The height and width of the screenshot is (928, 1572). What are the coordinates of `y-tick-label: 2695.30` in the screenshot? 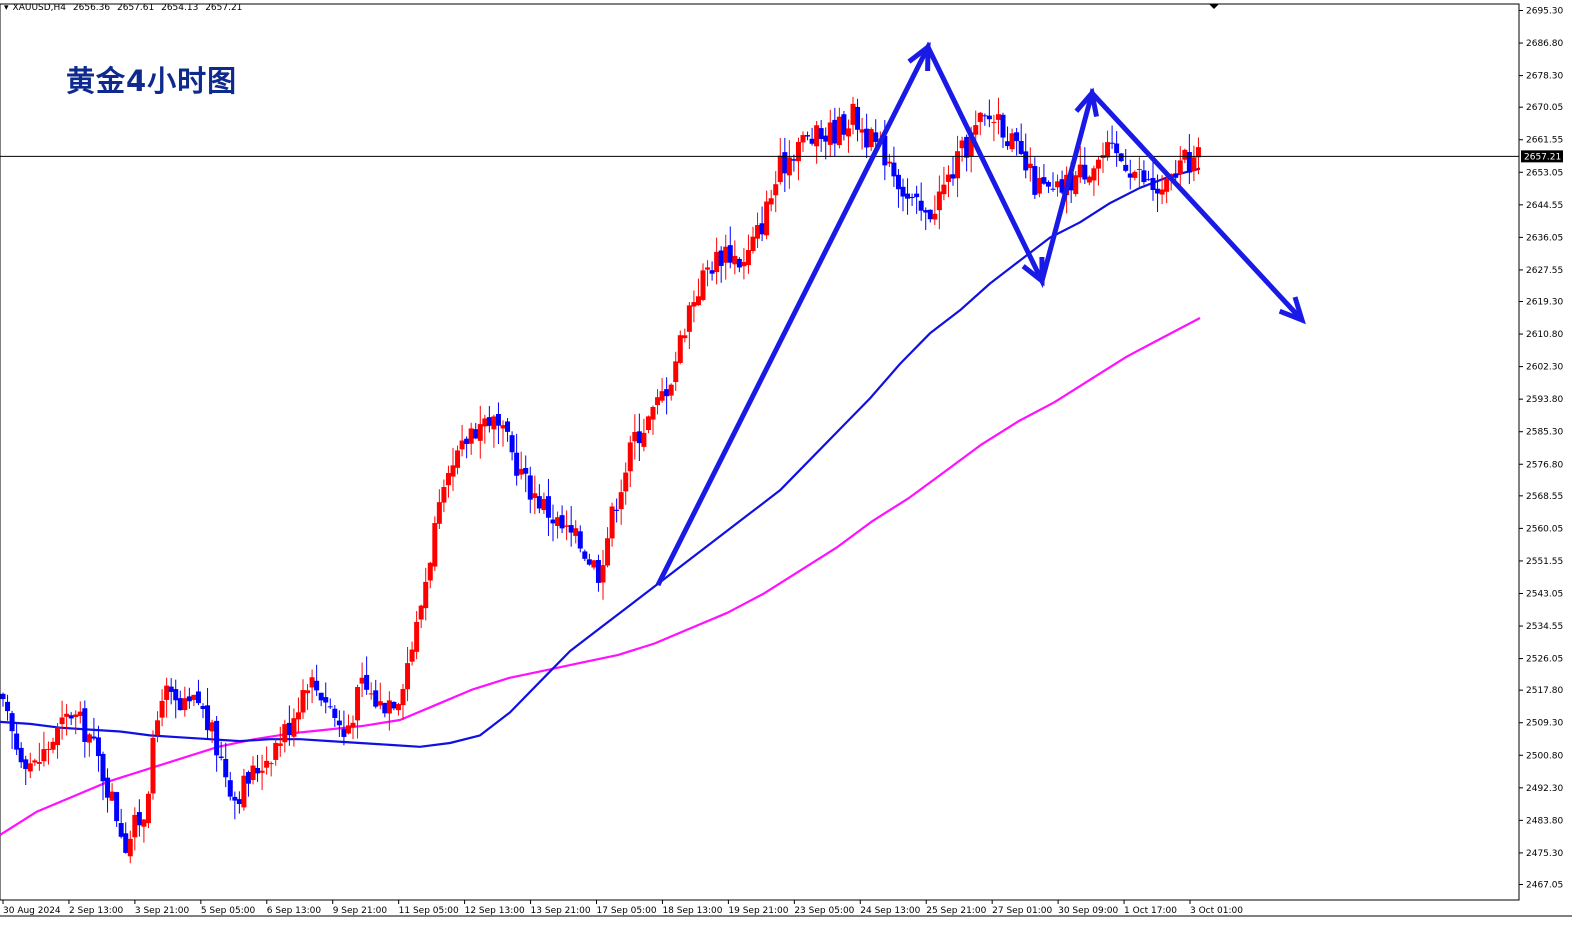 It's located at (1544, 12).